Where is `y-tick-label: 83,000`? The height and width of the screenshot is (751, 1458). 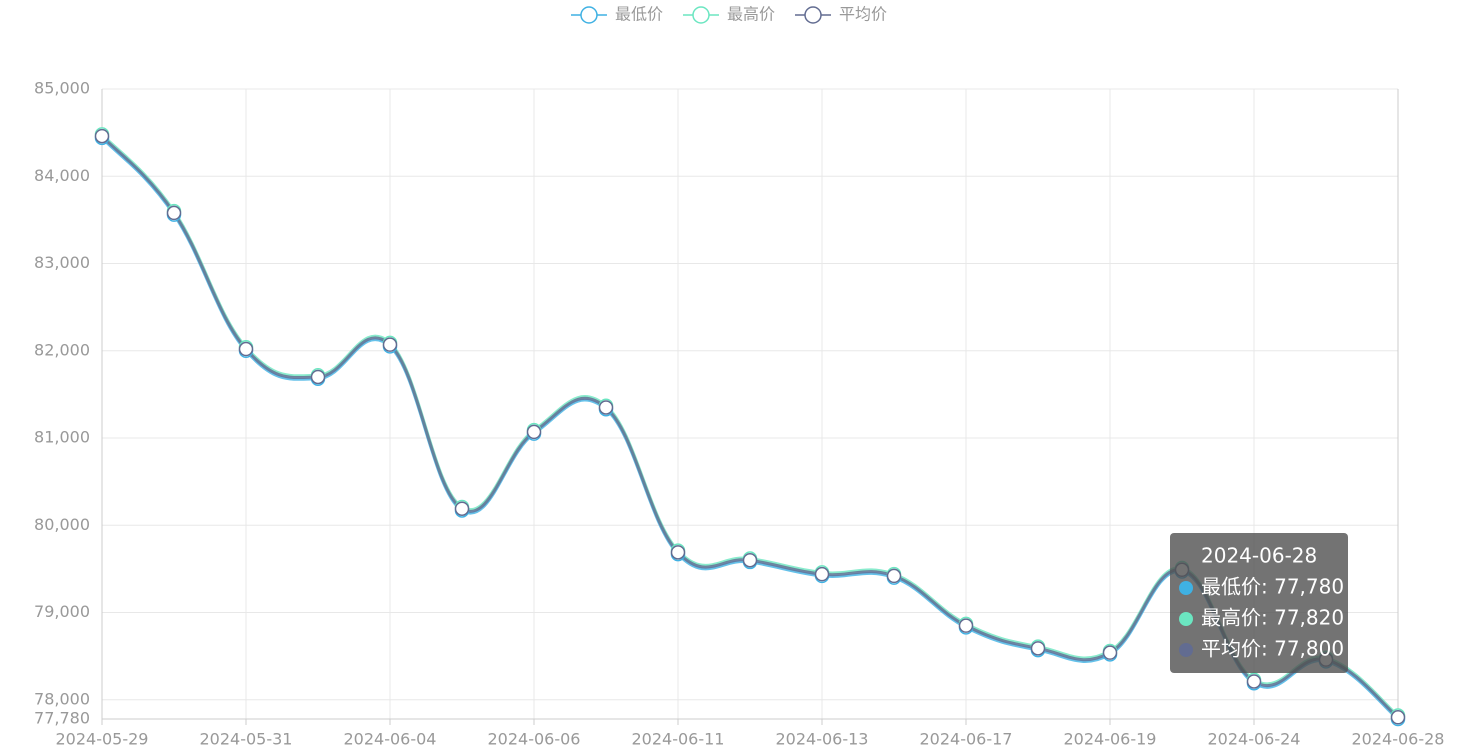
y-tick-label: 83,000 is located at coordinates (62, 262).